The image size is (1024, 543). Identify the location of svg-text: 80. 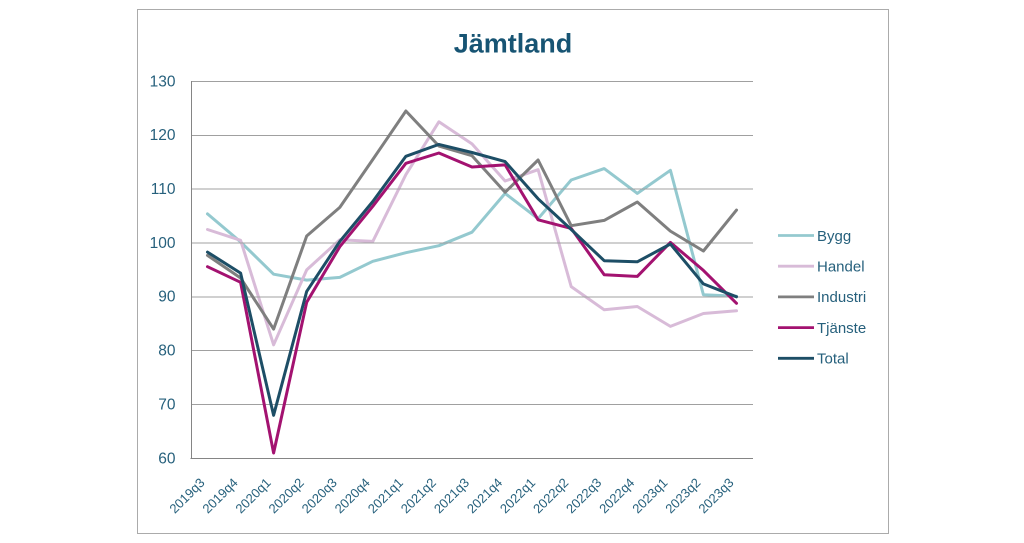
(167, 351).